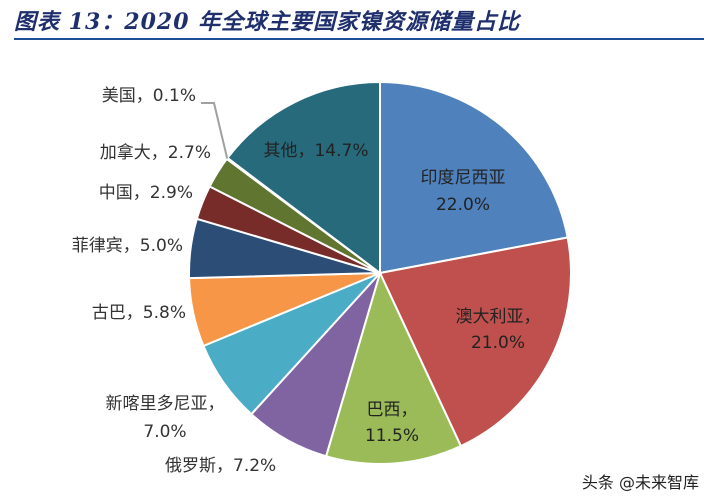  Describe the element at coordinates (165, 418) in the screenshot. I see `slice-label-新喀里多尼亚: 新喀里多尼亚， 7.0%` at that location.